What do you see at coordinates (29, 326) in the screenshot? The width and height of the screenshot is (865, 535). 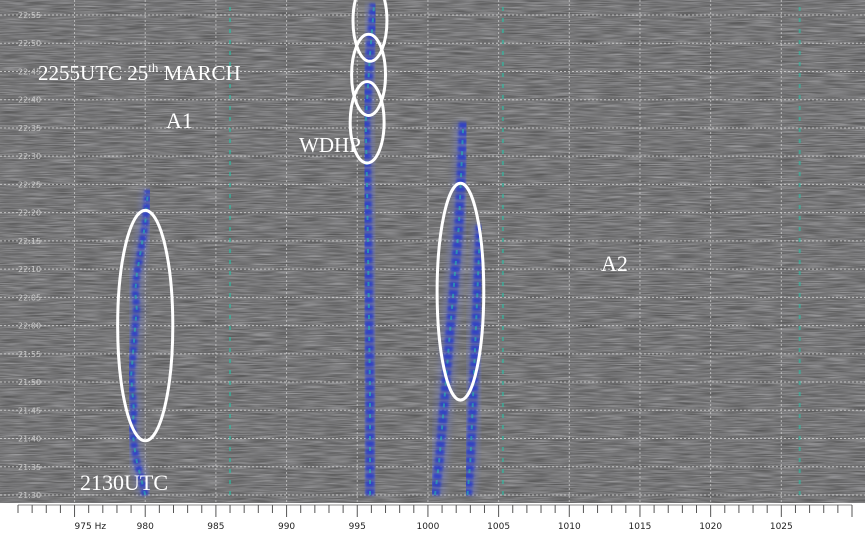 I see `y-tick-label: 22:00` at bounding box center [29, 326].